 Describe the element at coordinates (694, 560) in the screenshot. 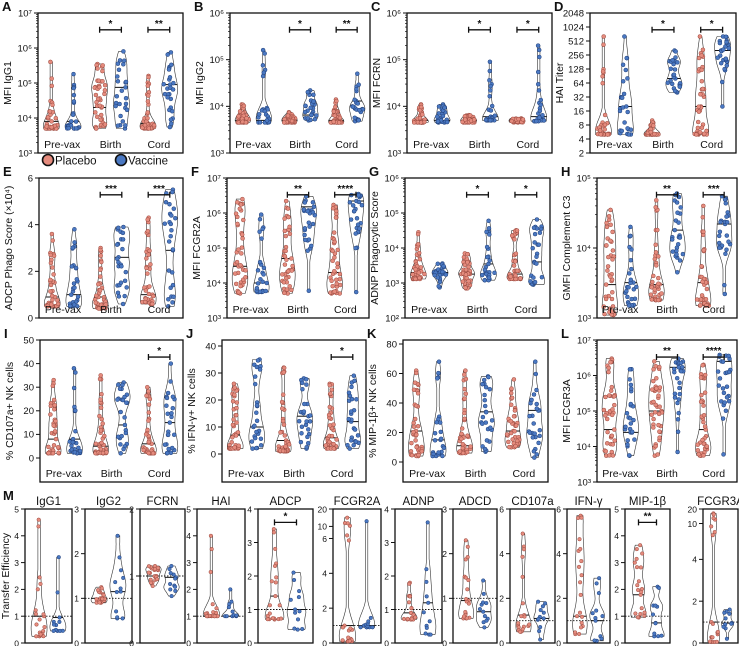

I see `y-tick-label: 4` at that location.